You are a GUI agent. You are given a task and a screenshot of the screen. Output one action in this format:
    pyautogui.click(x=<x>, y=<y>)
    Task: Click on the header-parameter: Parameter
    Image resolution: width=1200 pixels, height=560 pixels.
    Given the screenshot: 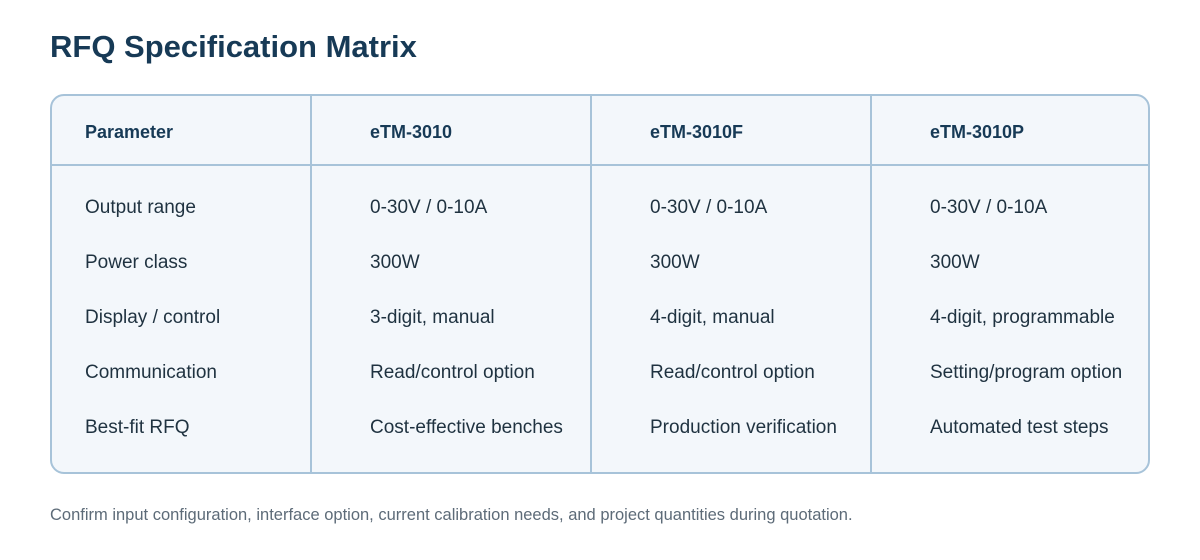 What is the action you would take?
    pyautogui.click(x=129, y=132)
    